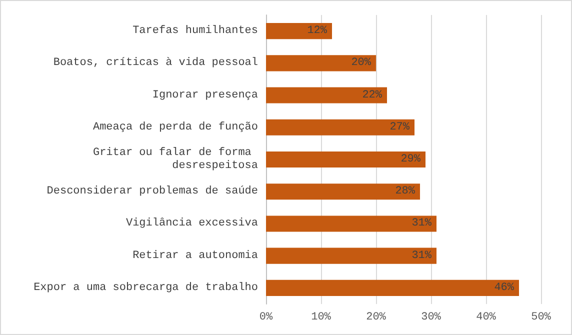 The width and height of the screenshot is (572, 335). I want to click on x-tick-label: 10%, so click(321, 318).